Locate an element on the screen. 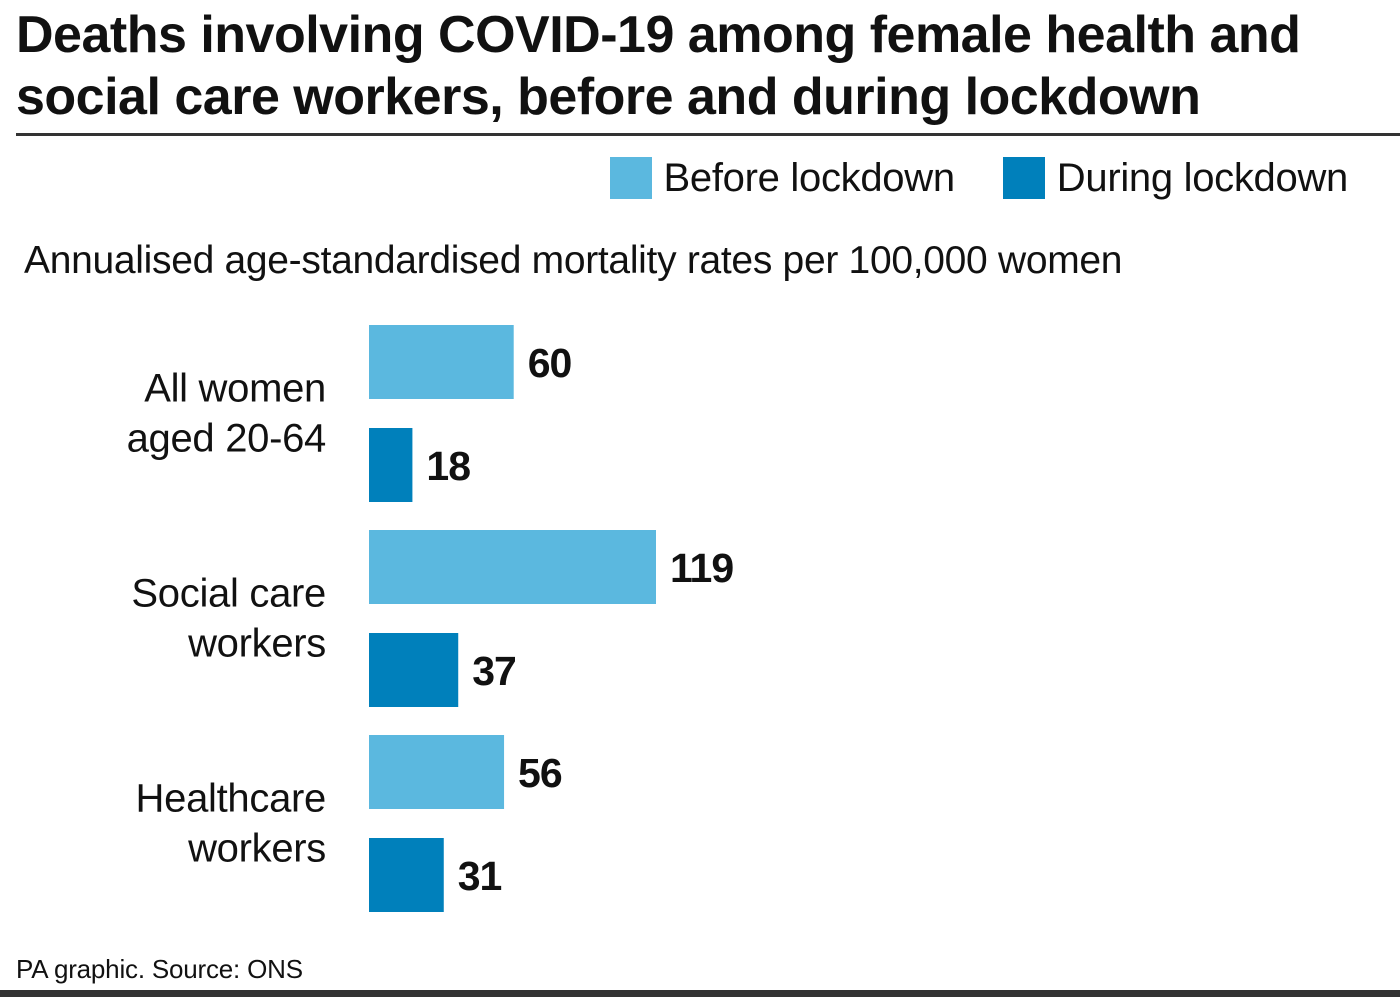 The image size is (1400, 997). legend-label-before: Before lockdown is located at coordinates (809, 178).